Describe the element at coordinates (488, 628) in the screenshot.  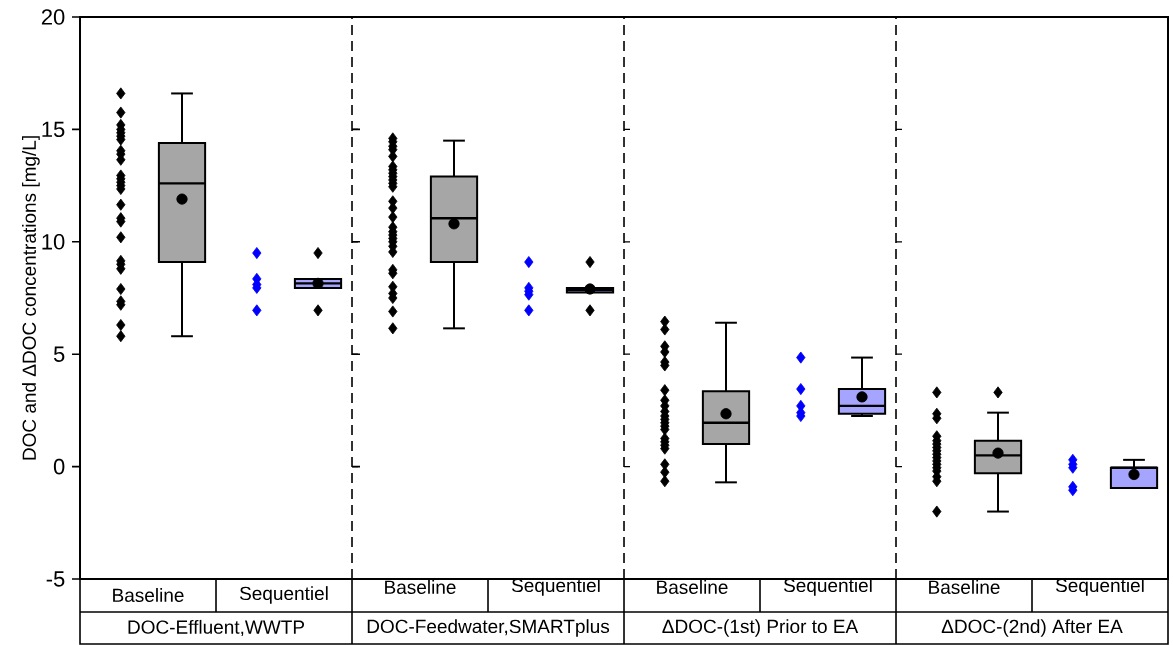
I see `x-axis-title: DOC-Feedwater,SMARTplus` at that location.